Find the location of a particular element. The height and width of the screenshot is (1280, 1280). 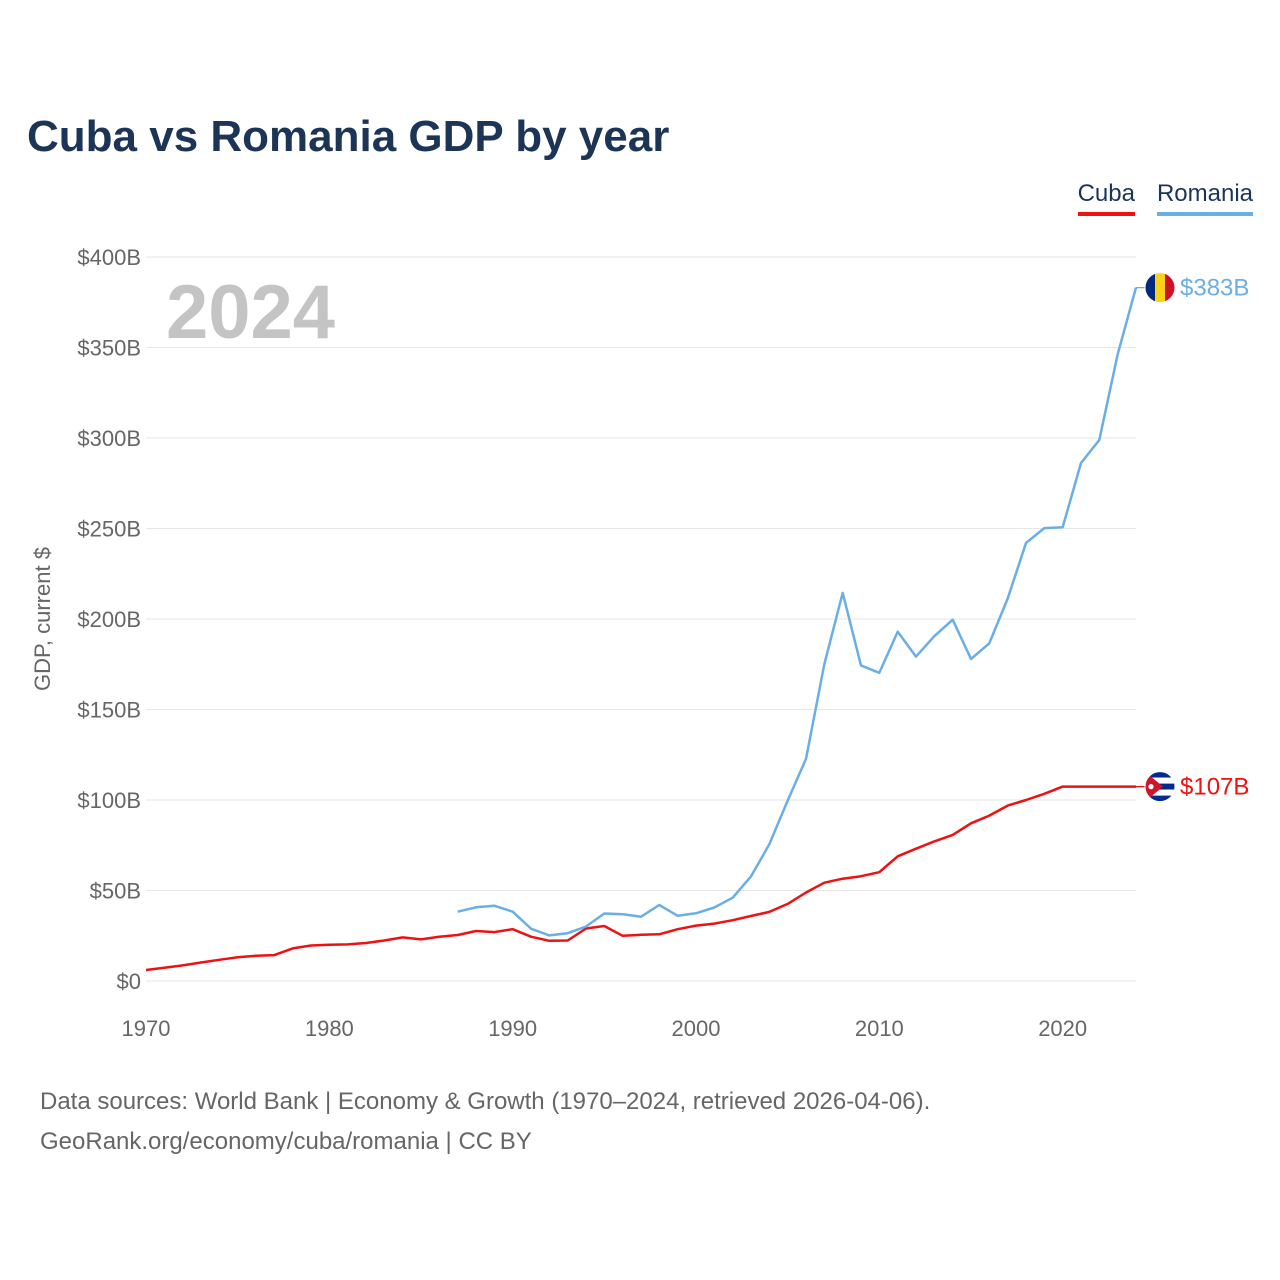

y-tick-label: $100B is located at coordinates (109, 800).